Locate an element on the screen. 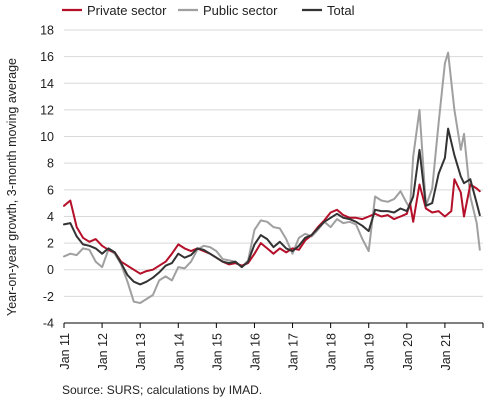 The image size is (490, 404). y-tick-label: 2 is located at coordinates (50, 244).